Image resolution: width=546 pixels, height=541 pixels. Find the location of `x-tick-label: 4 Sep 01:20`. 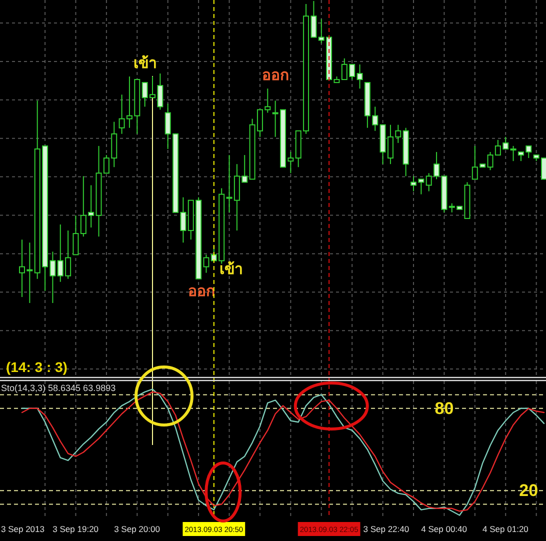

x-tick-label: 4 Sep 01:20 is located at coordinates (505, 529).